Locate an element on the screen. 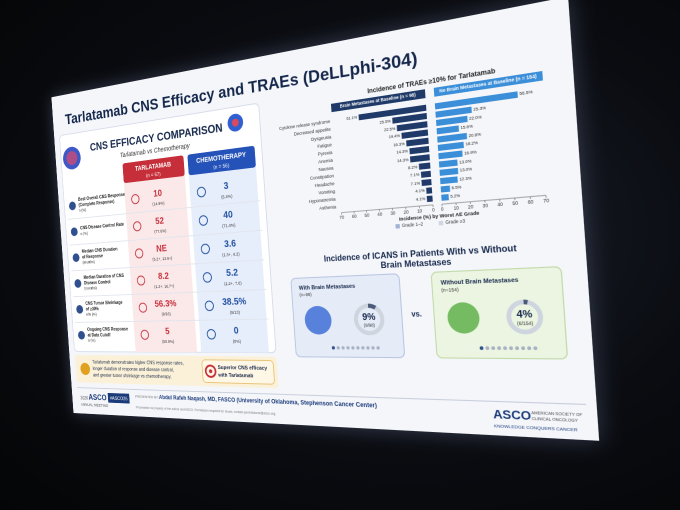 This screenshot has width=680, height=510. group-name: With Brain Metastases is located at coordinates (327, 287).